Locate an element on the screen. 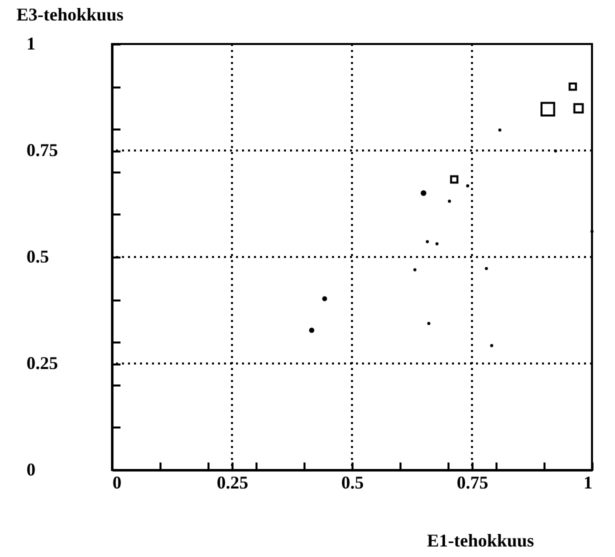 Image resolution: width=615 pixels, height=557 pixels. x-tick-label: 1 is located at coordinates (588, 482).